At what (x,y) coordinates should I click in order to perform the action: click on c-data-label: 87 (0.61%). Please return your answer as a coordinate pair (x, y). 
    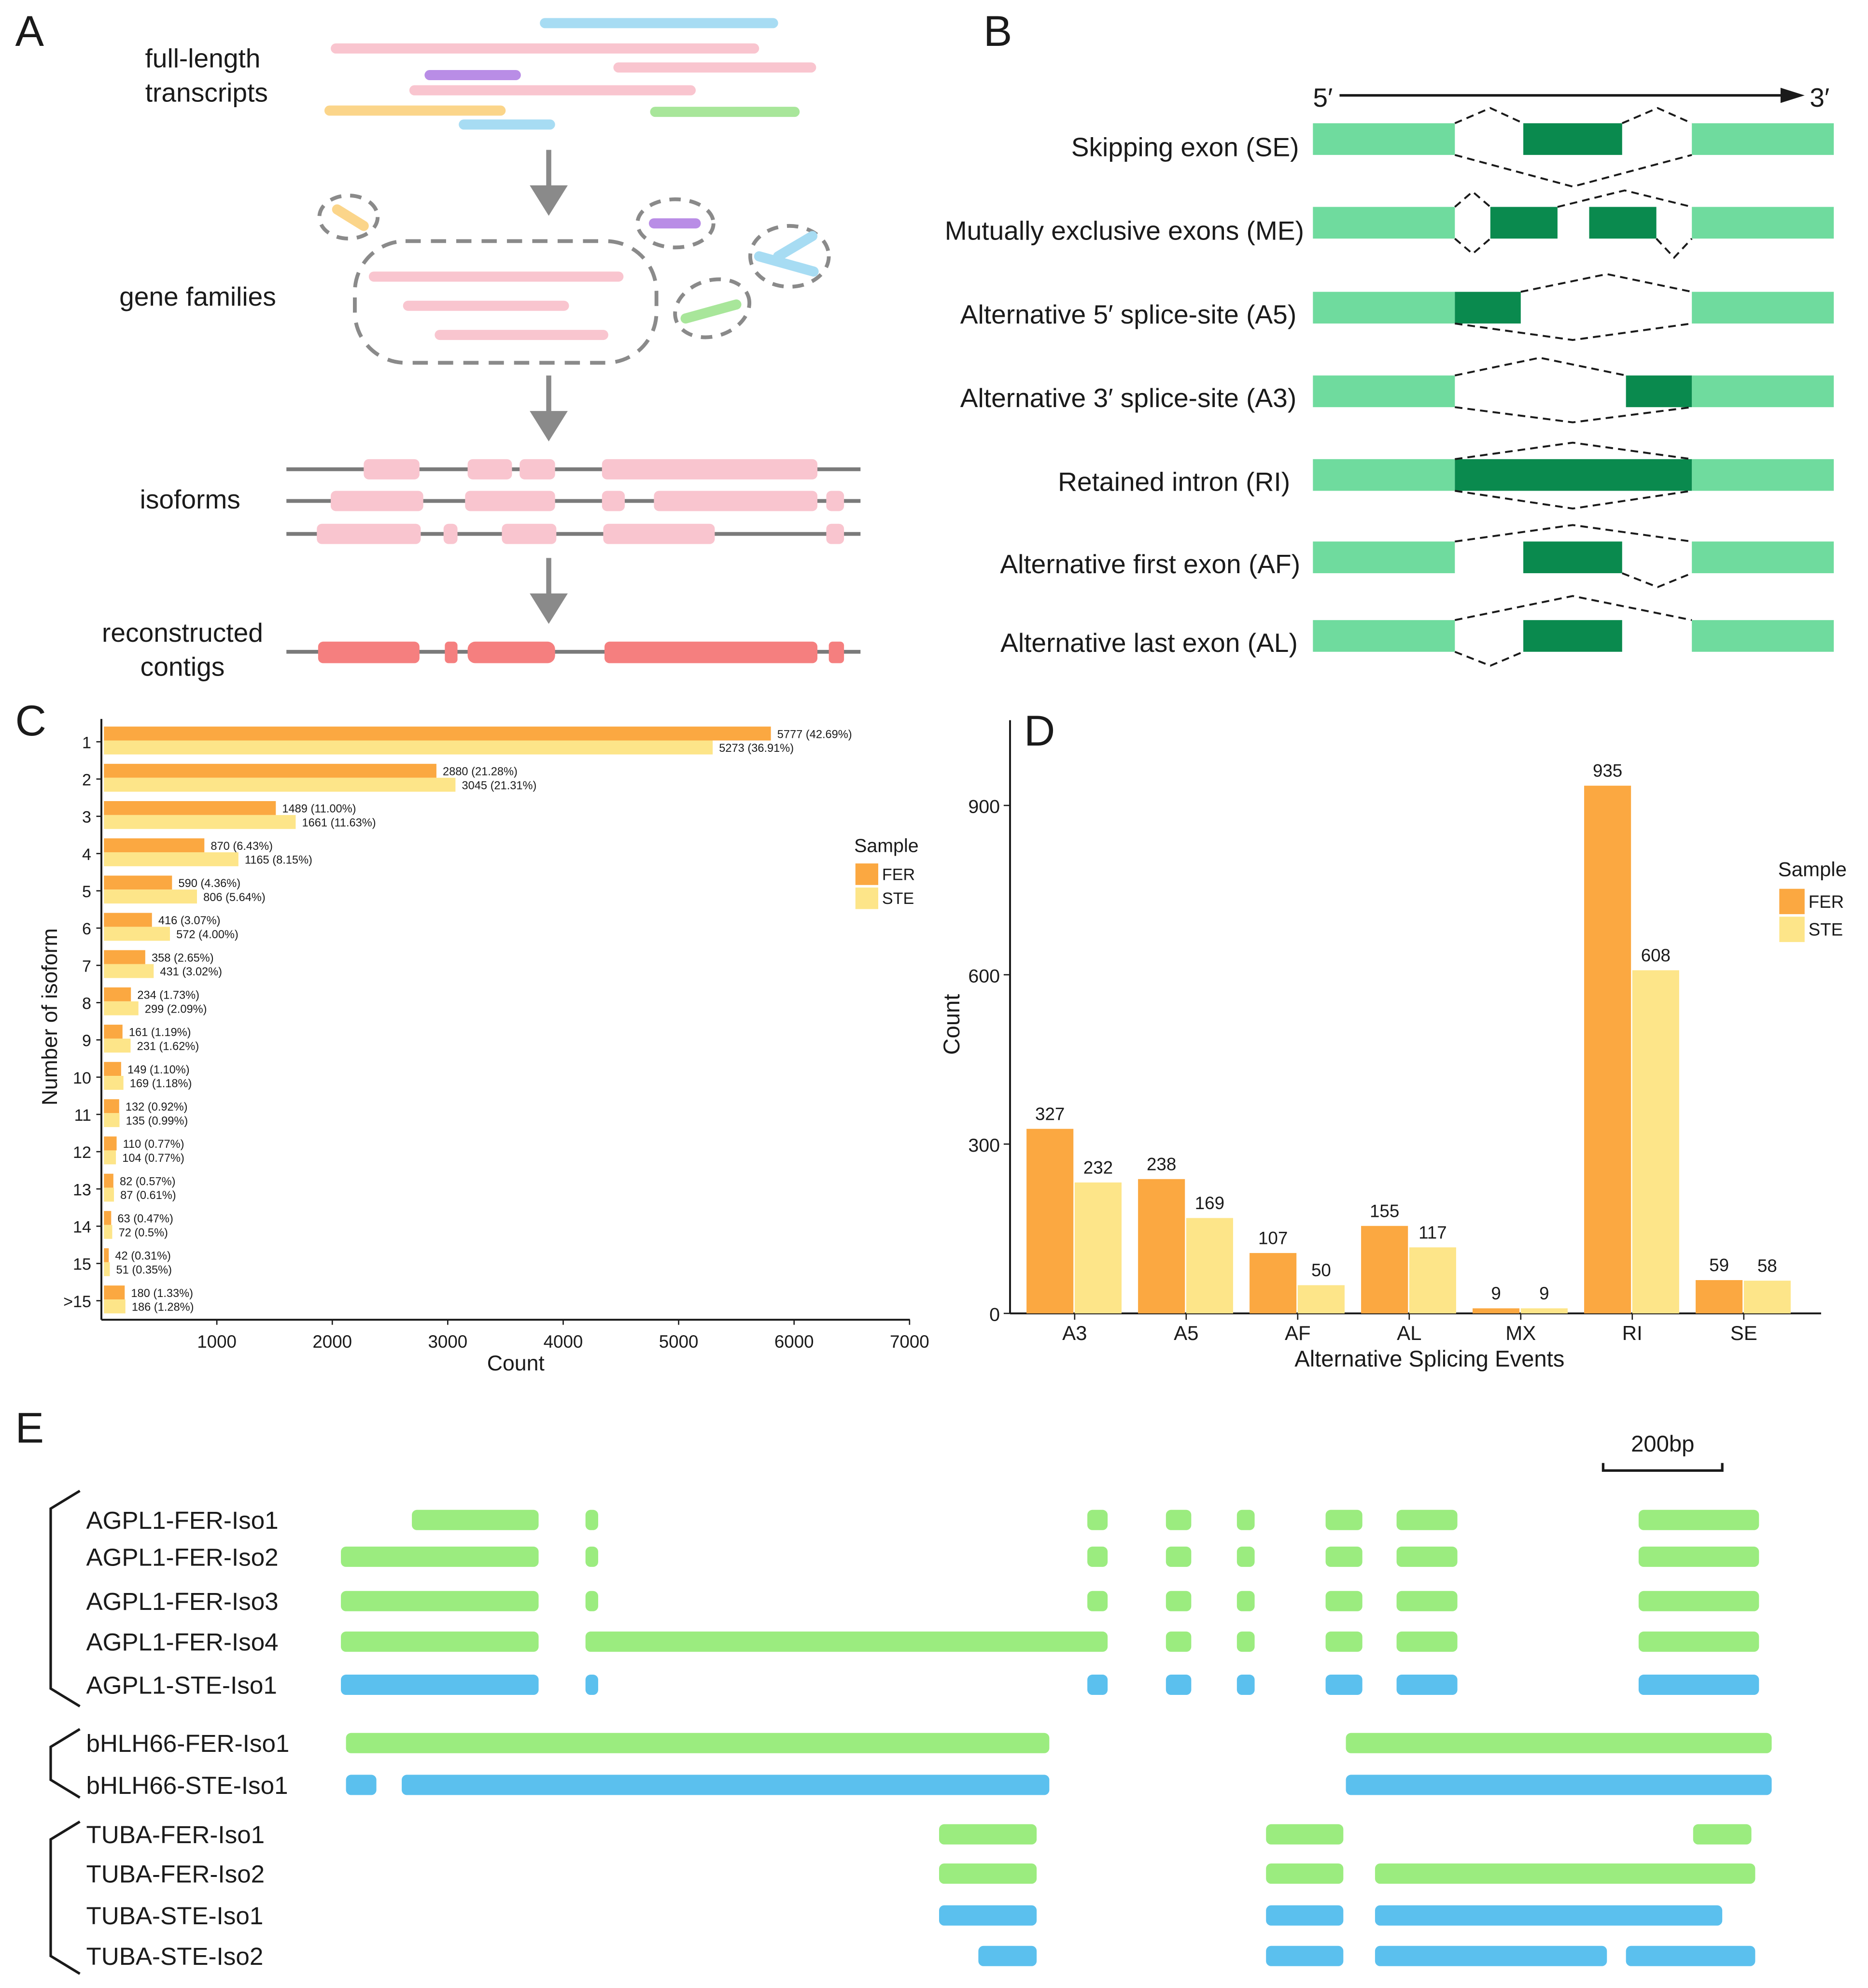
    Looking at the image, I should click on (148, 1195).